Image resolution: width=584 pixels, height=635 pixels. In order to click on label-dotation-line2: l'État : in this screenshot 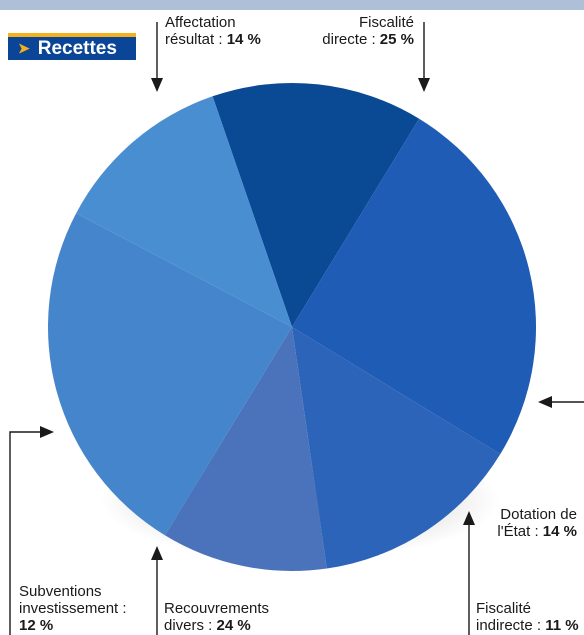, I will do `click(520, 531)`.